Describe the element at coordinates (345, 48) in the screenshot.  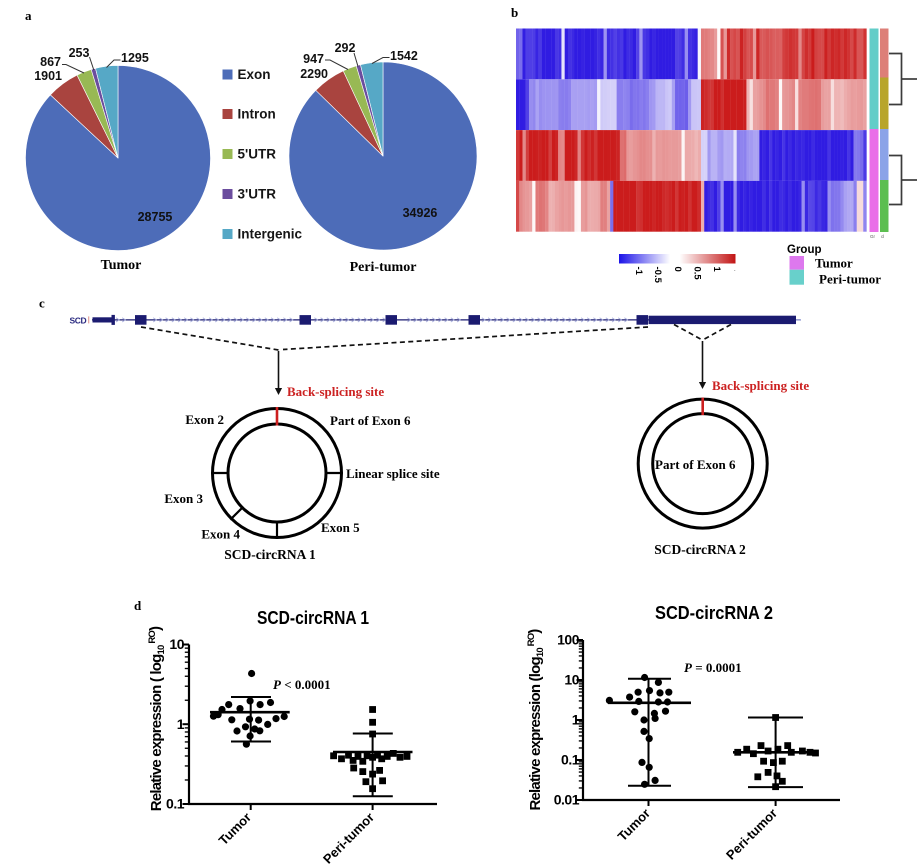
I see `svg-text: 292` at that location.